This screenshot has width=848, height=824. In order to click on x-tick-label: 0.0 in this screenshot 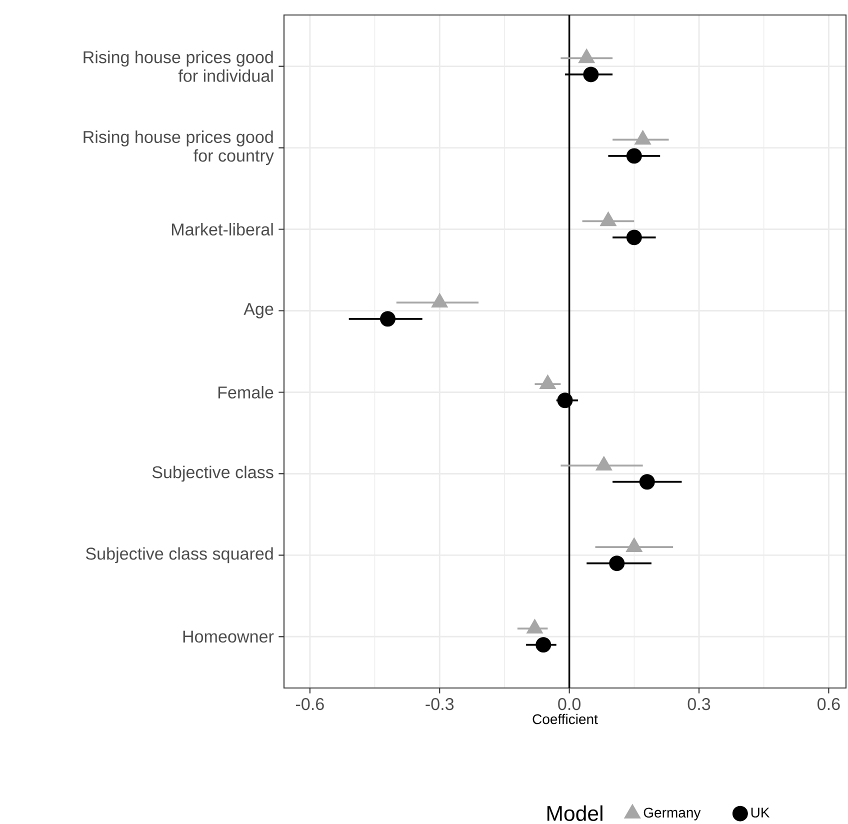, I will do `click(569, 704)`.